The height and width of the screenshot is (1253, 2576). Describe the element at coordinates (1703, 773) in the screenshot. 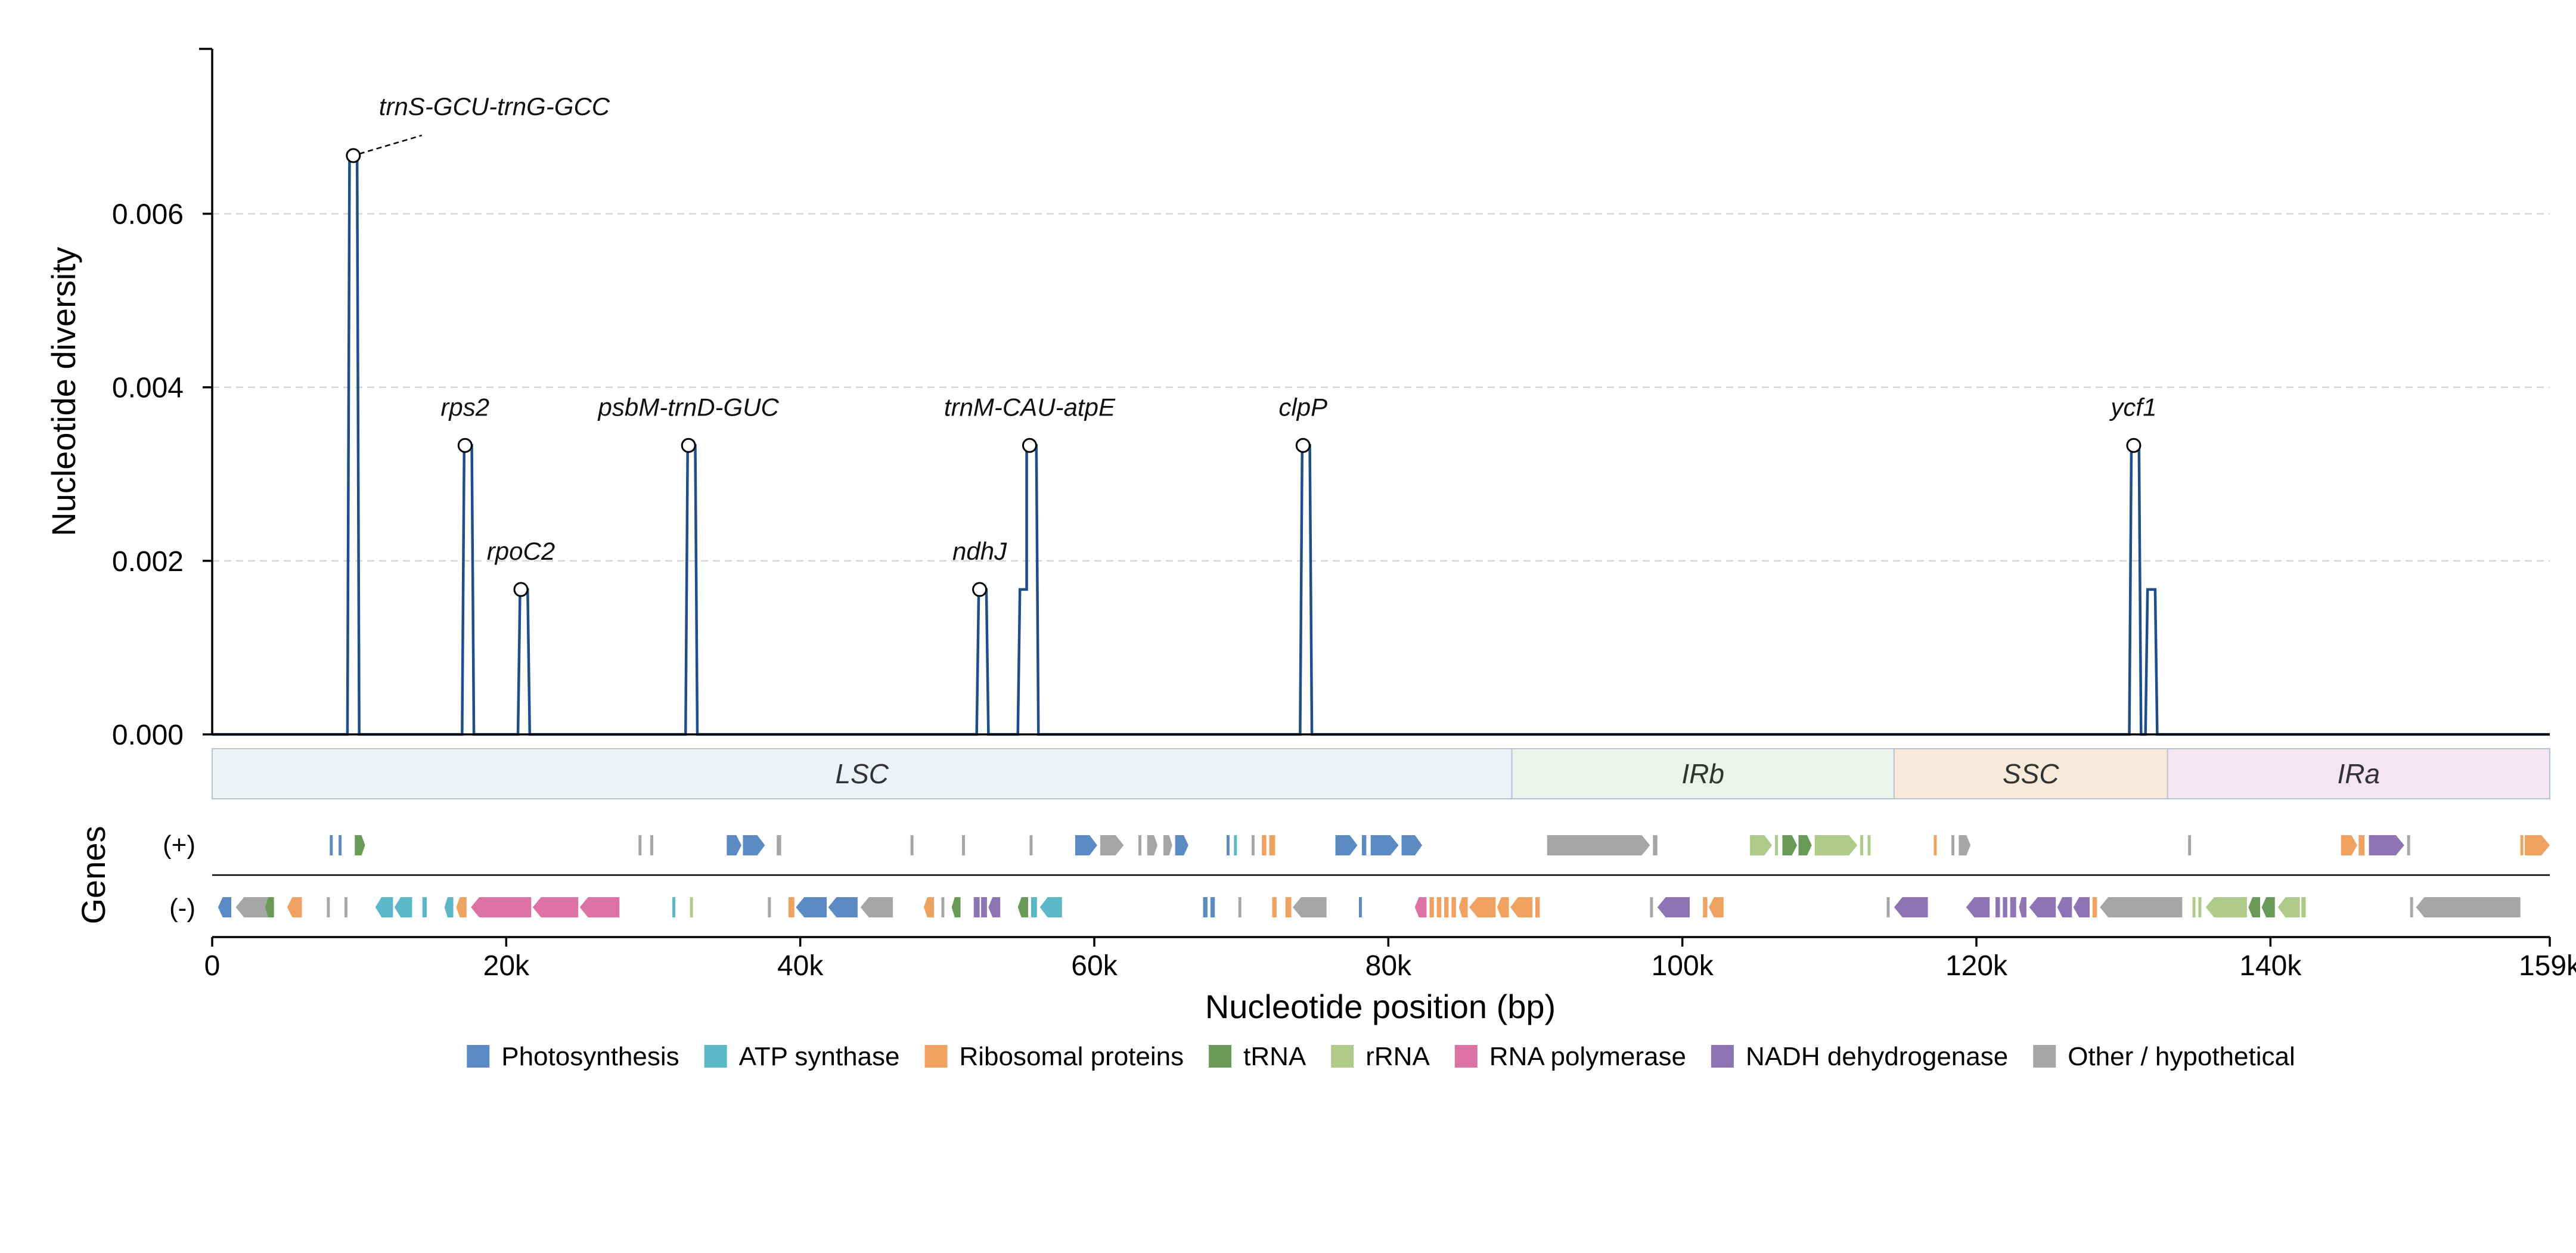

I see `region-irb: IRb` at that location.